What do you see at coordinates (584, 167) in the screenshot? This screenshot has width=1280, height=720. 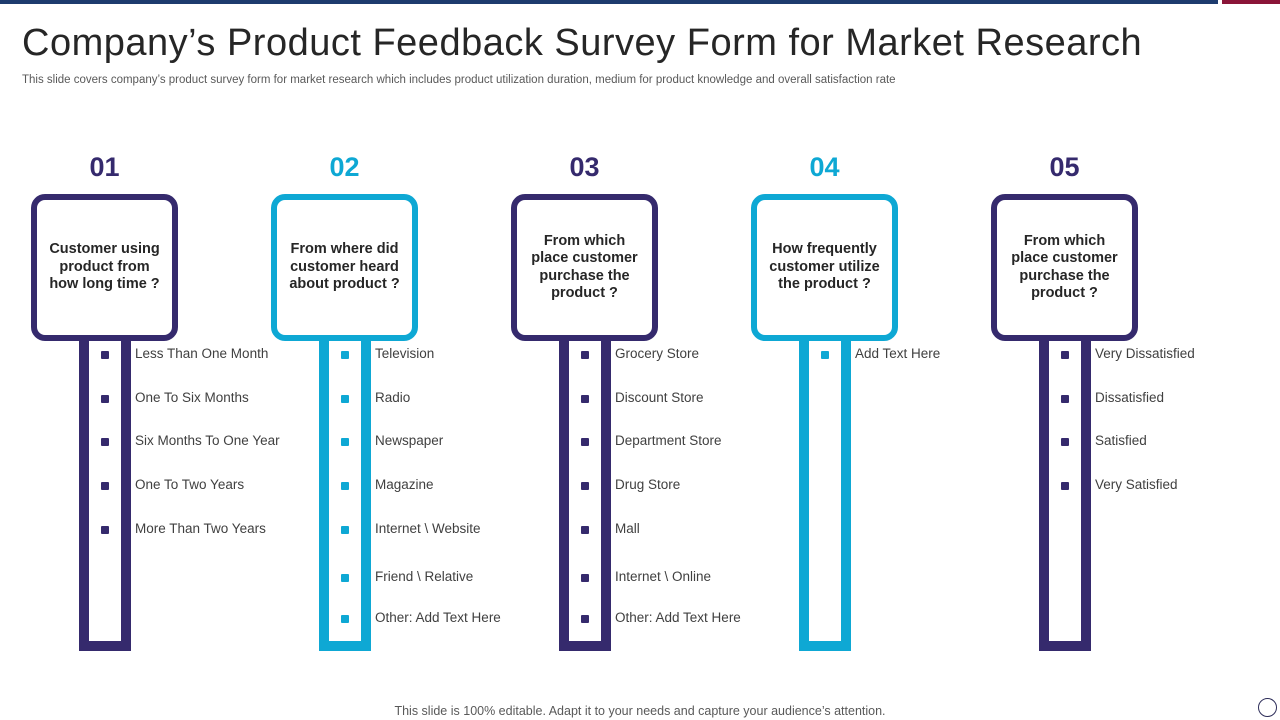 I see `question-number: 03` at bounding box center [584, 167].